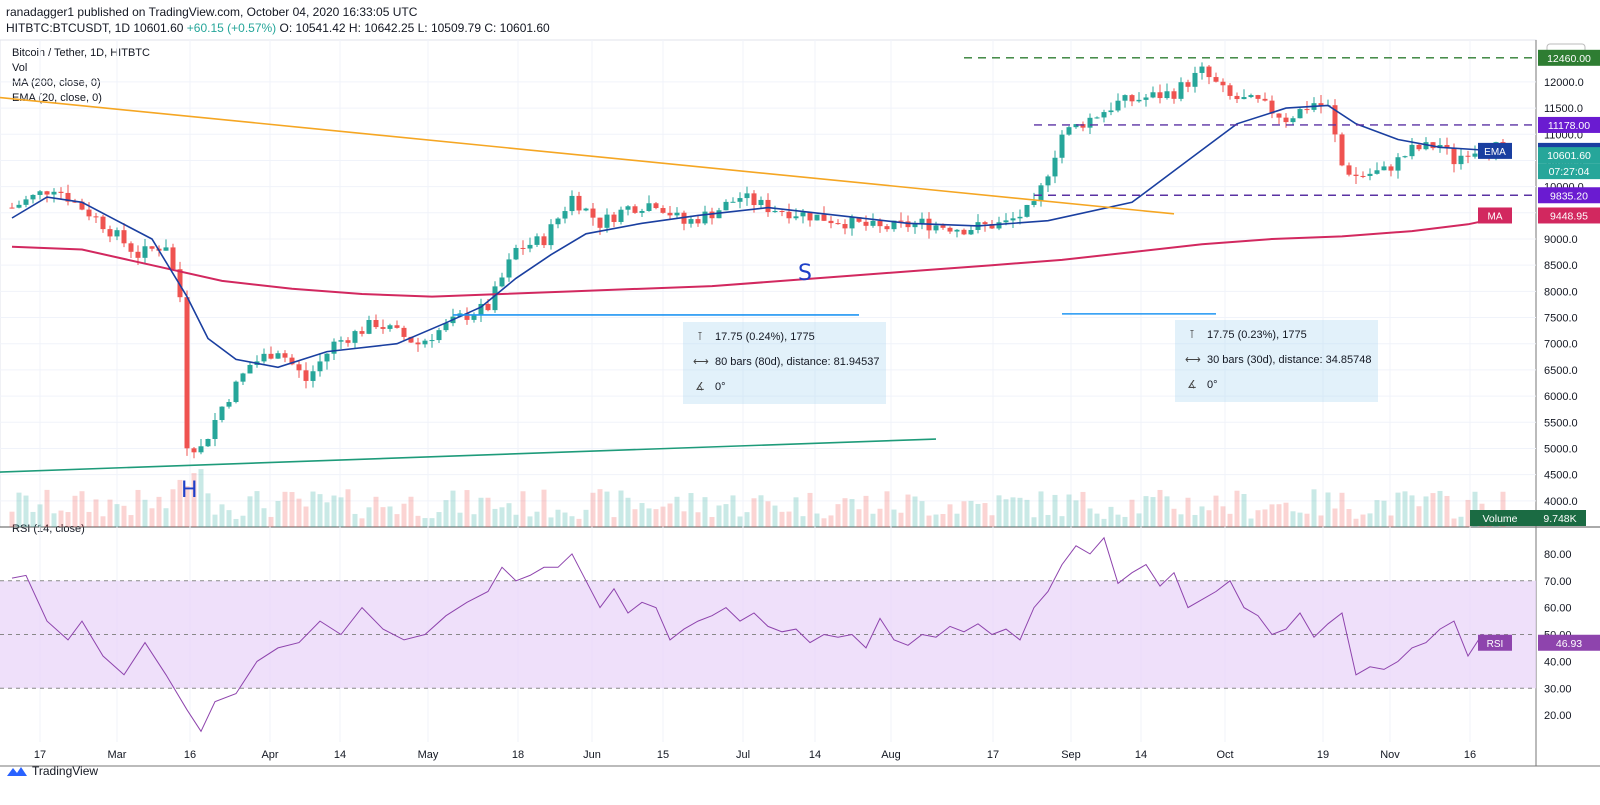 The height and width of the screenshot is (805, 1600). What do you see at coordinates (765, 336) in the screenshot?
I see `measure-range: 17.75 (0.24%), 1775` at bounding box center [765, 336].